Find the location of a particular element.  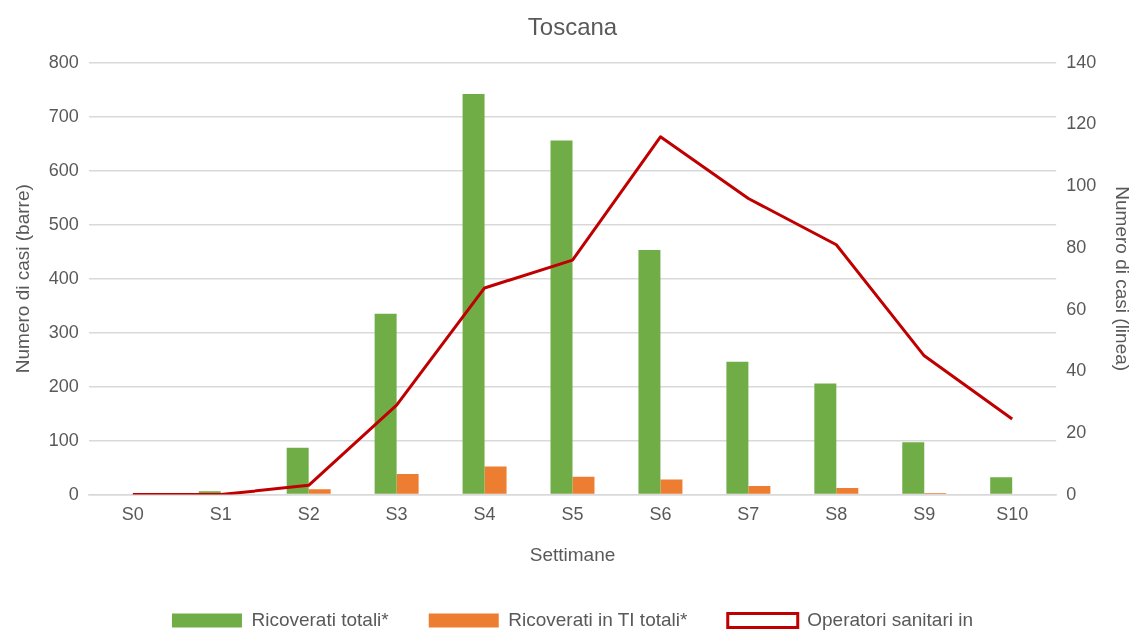

x-tick-label: S7 is located at coordinates (748, 514).